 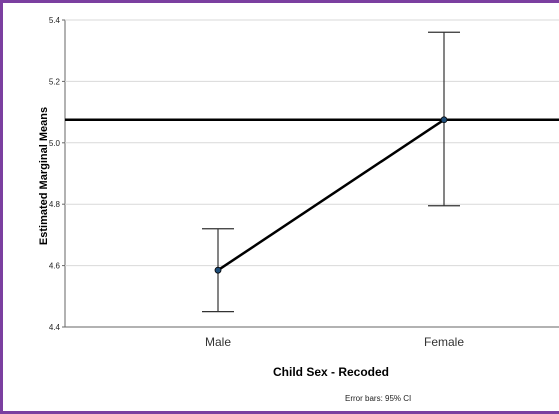 I want to click on error-bars-note: Error bars: 95% CI, so click(x=378, y=398).